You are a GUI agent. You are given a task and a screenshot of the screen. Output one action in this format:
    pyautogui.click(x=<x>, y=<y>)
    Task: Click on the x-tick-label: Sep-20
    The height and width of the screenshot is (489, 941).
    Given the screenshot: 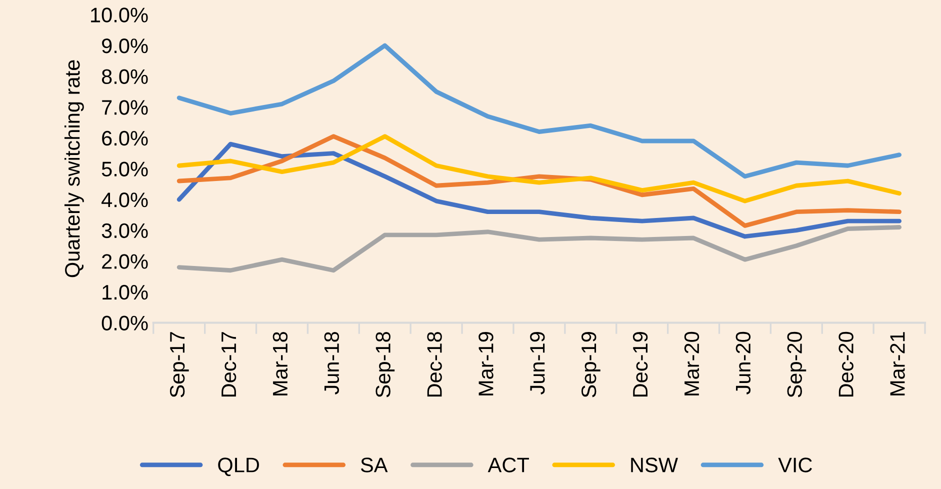 What is the action you would take?
    pyautogui.click(x=796, y=365)
    